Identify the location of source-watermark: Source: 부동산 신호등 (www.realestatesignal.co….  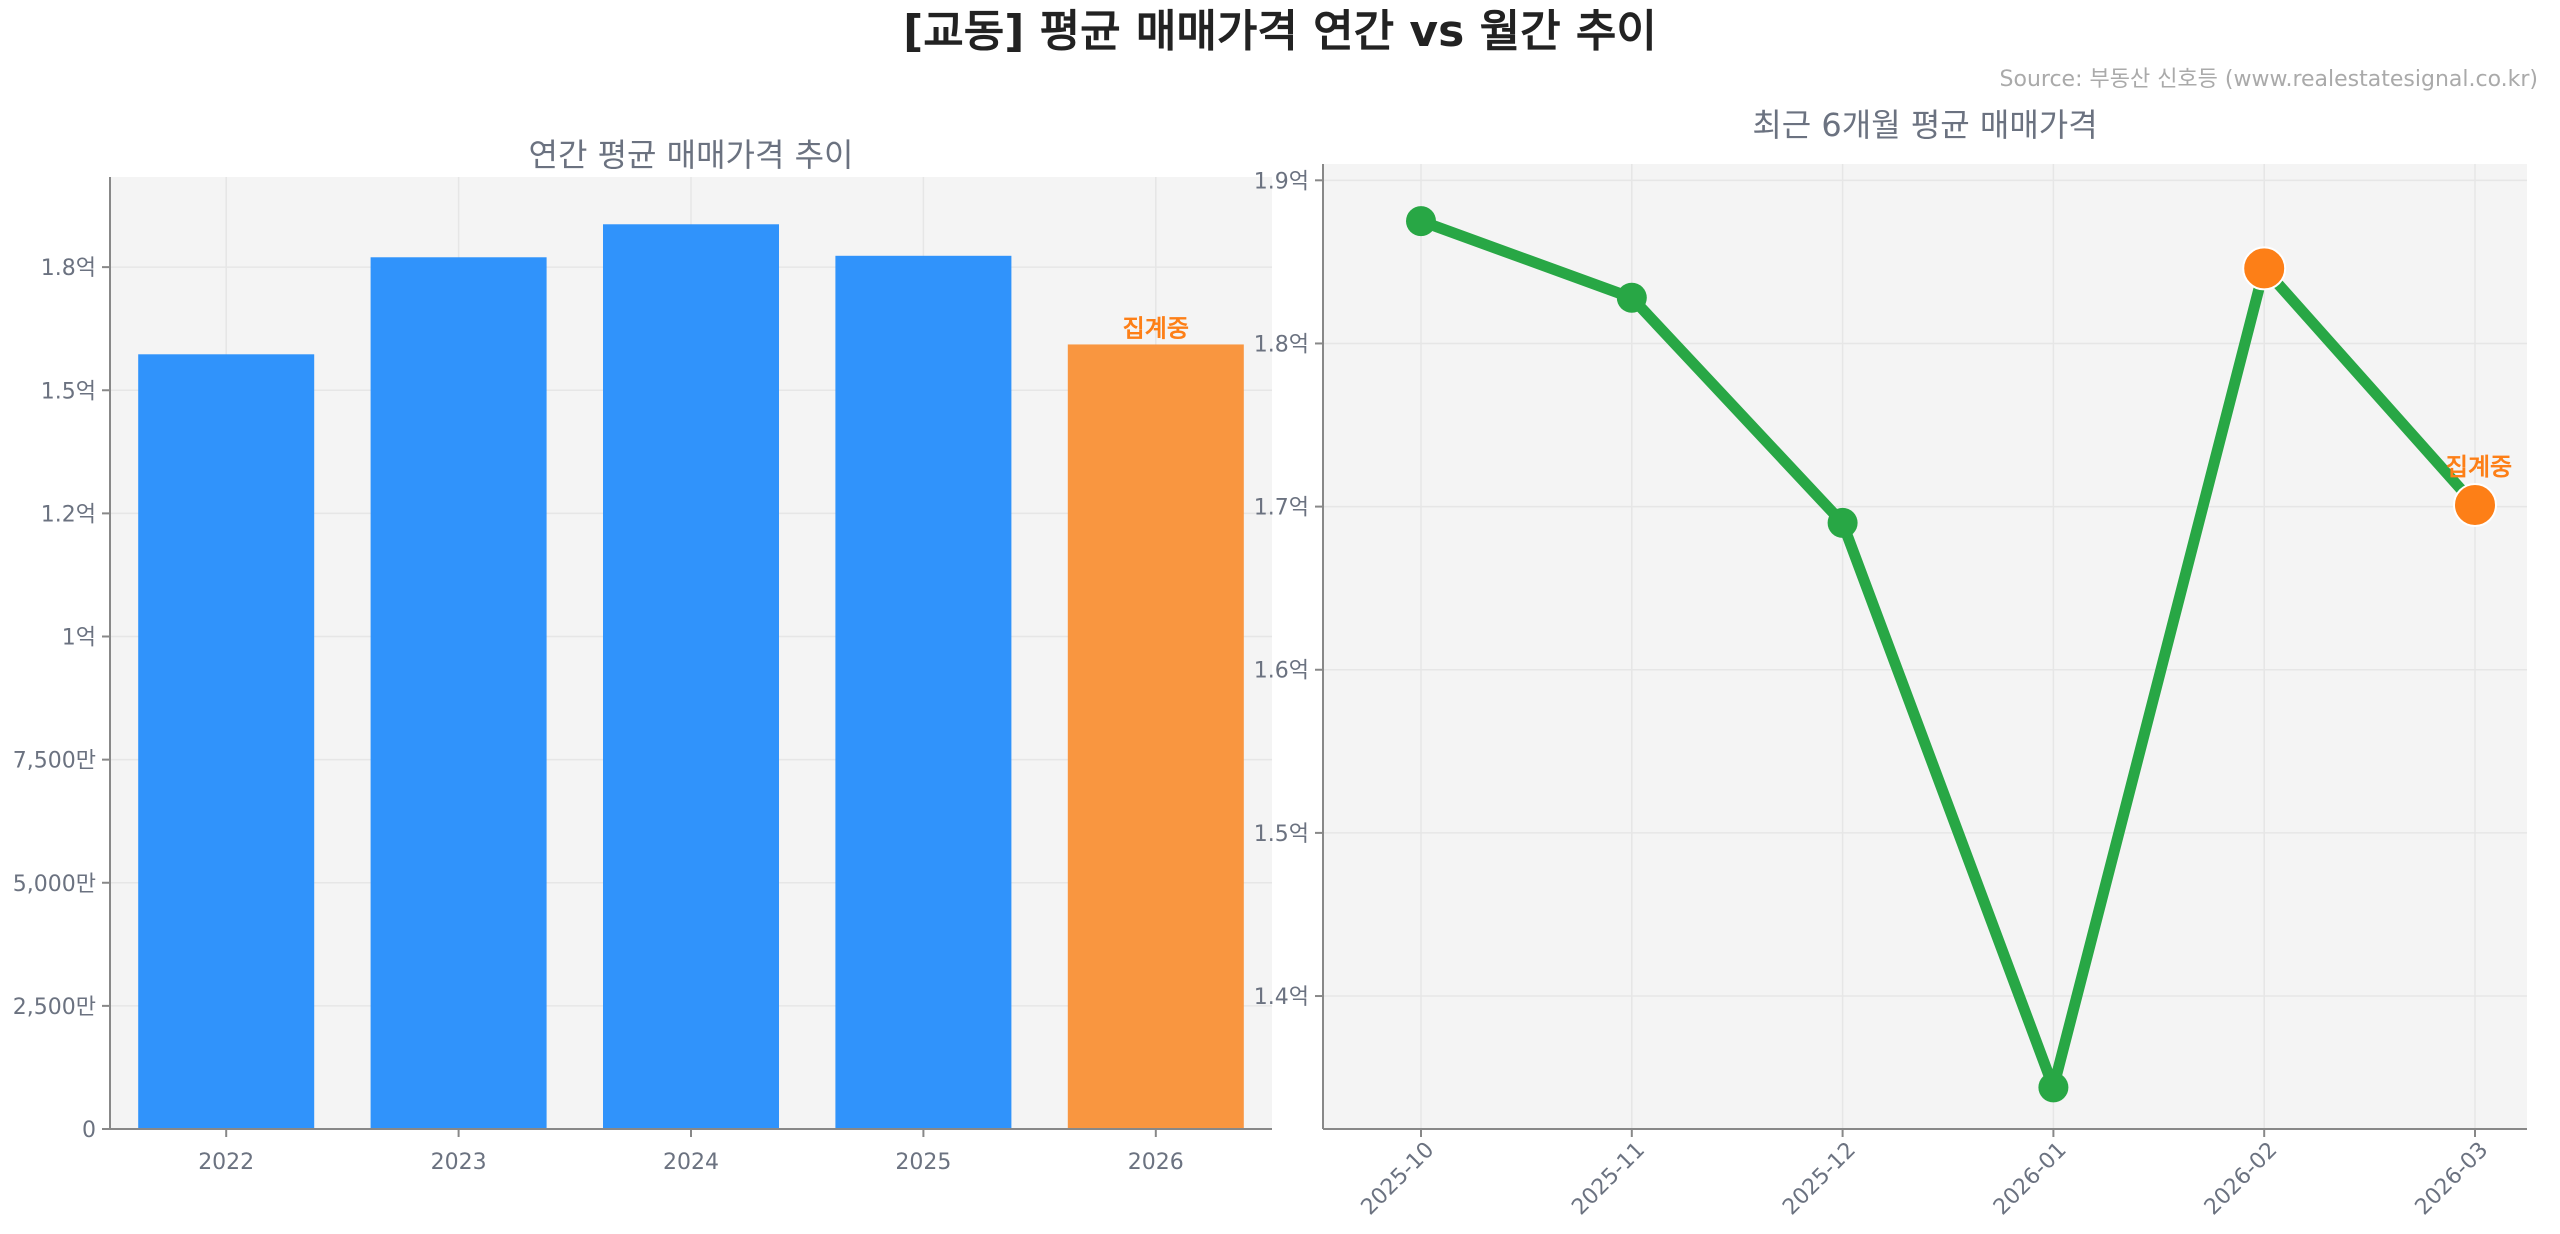
(2269, 79).